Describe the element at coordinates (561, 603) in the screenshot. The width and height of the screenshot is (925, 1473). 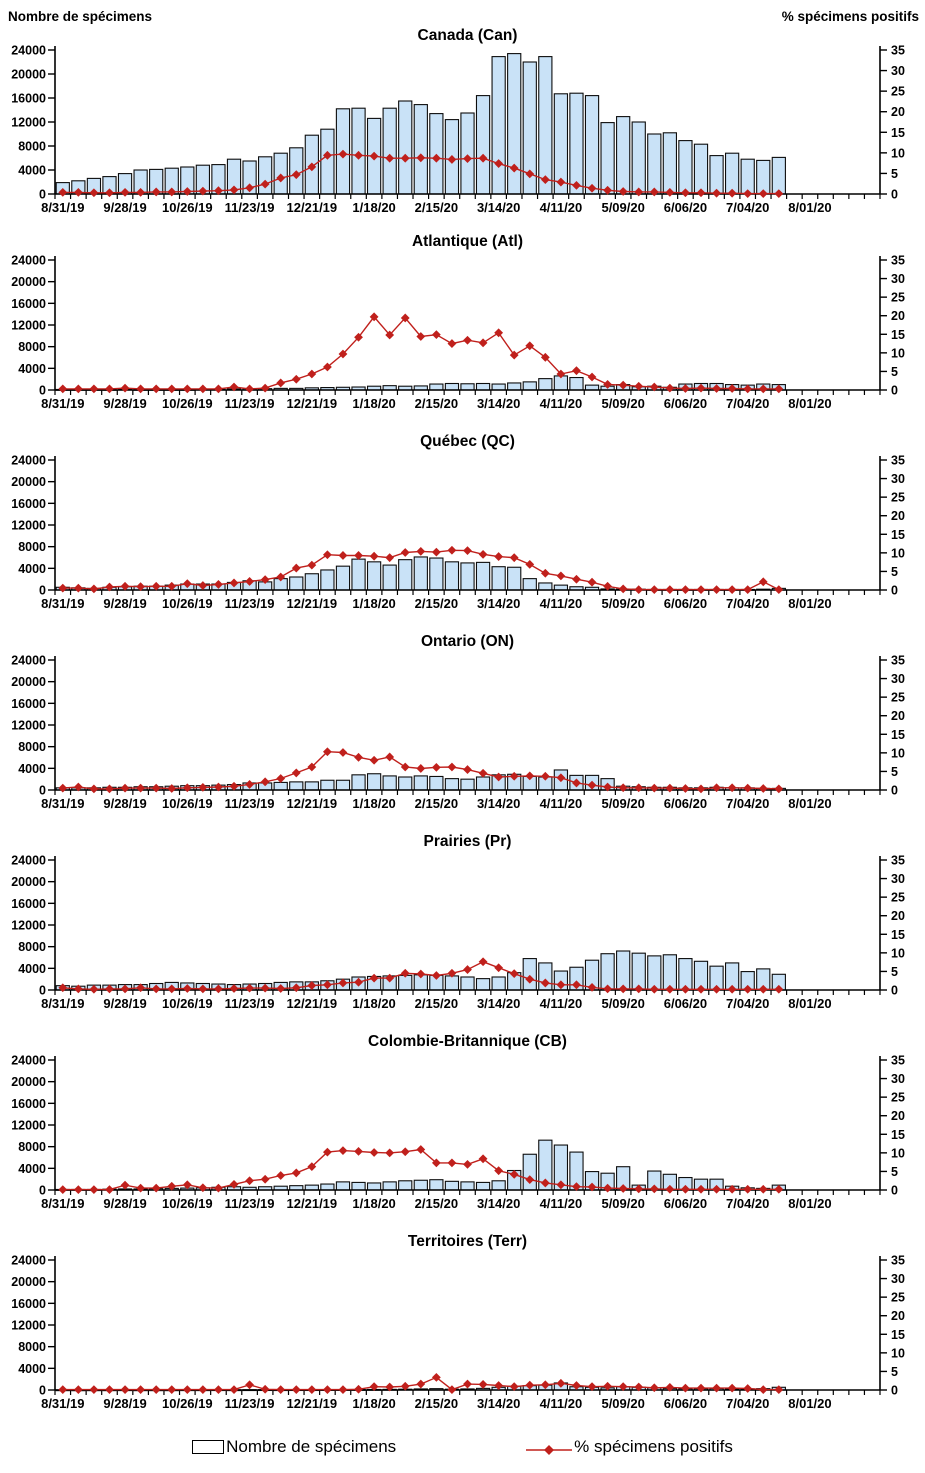
I see `axis-label: 4/11/20` at that location.